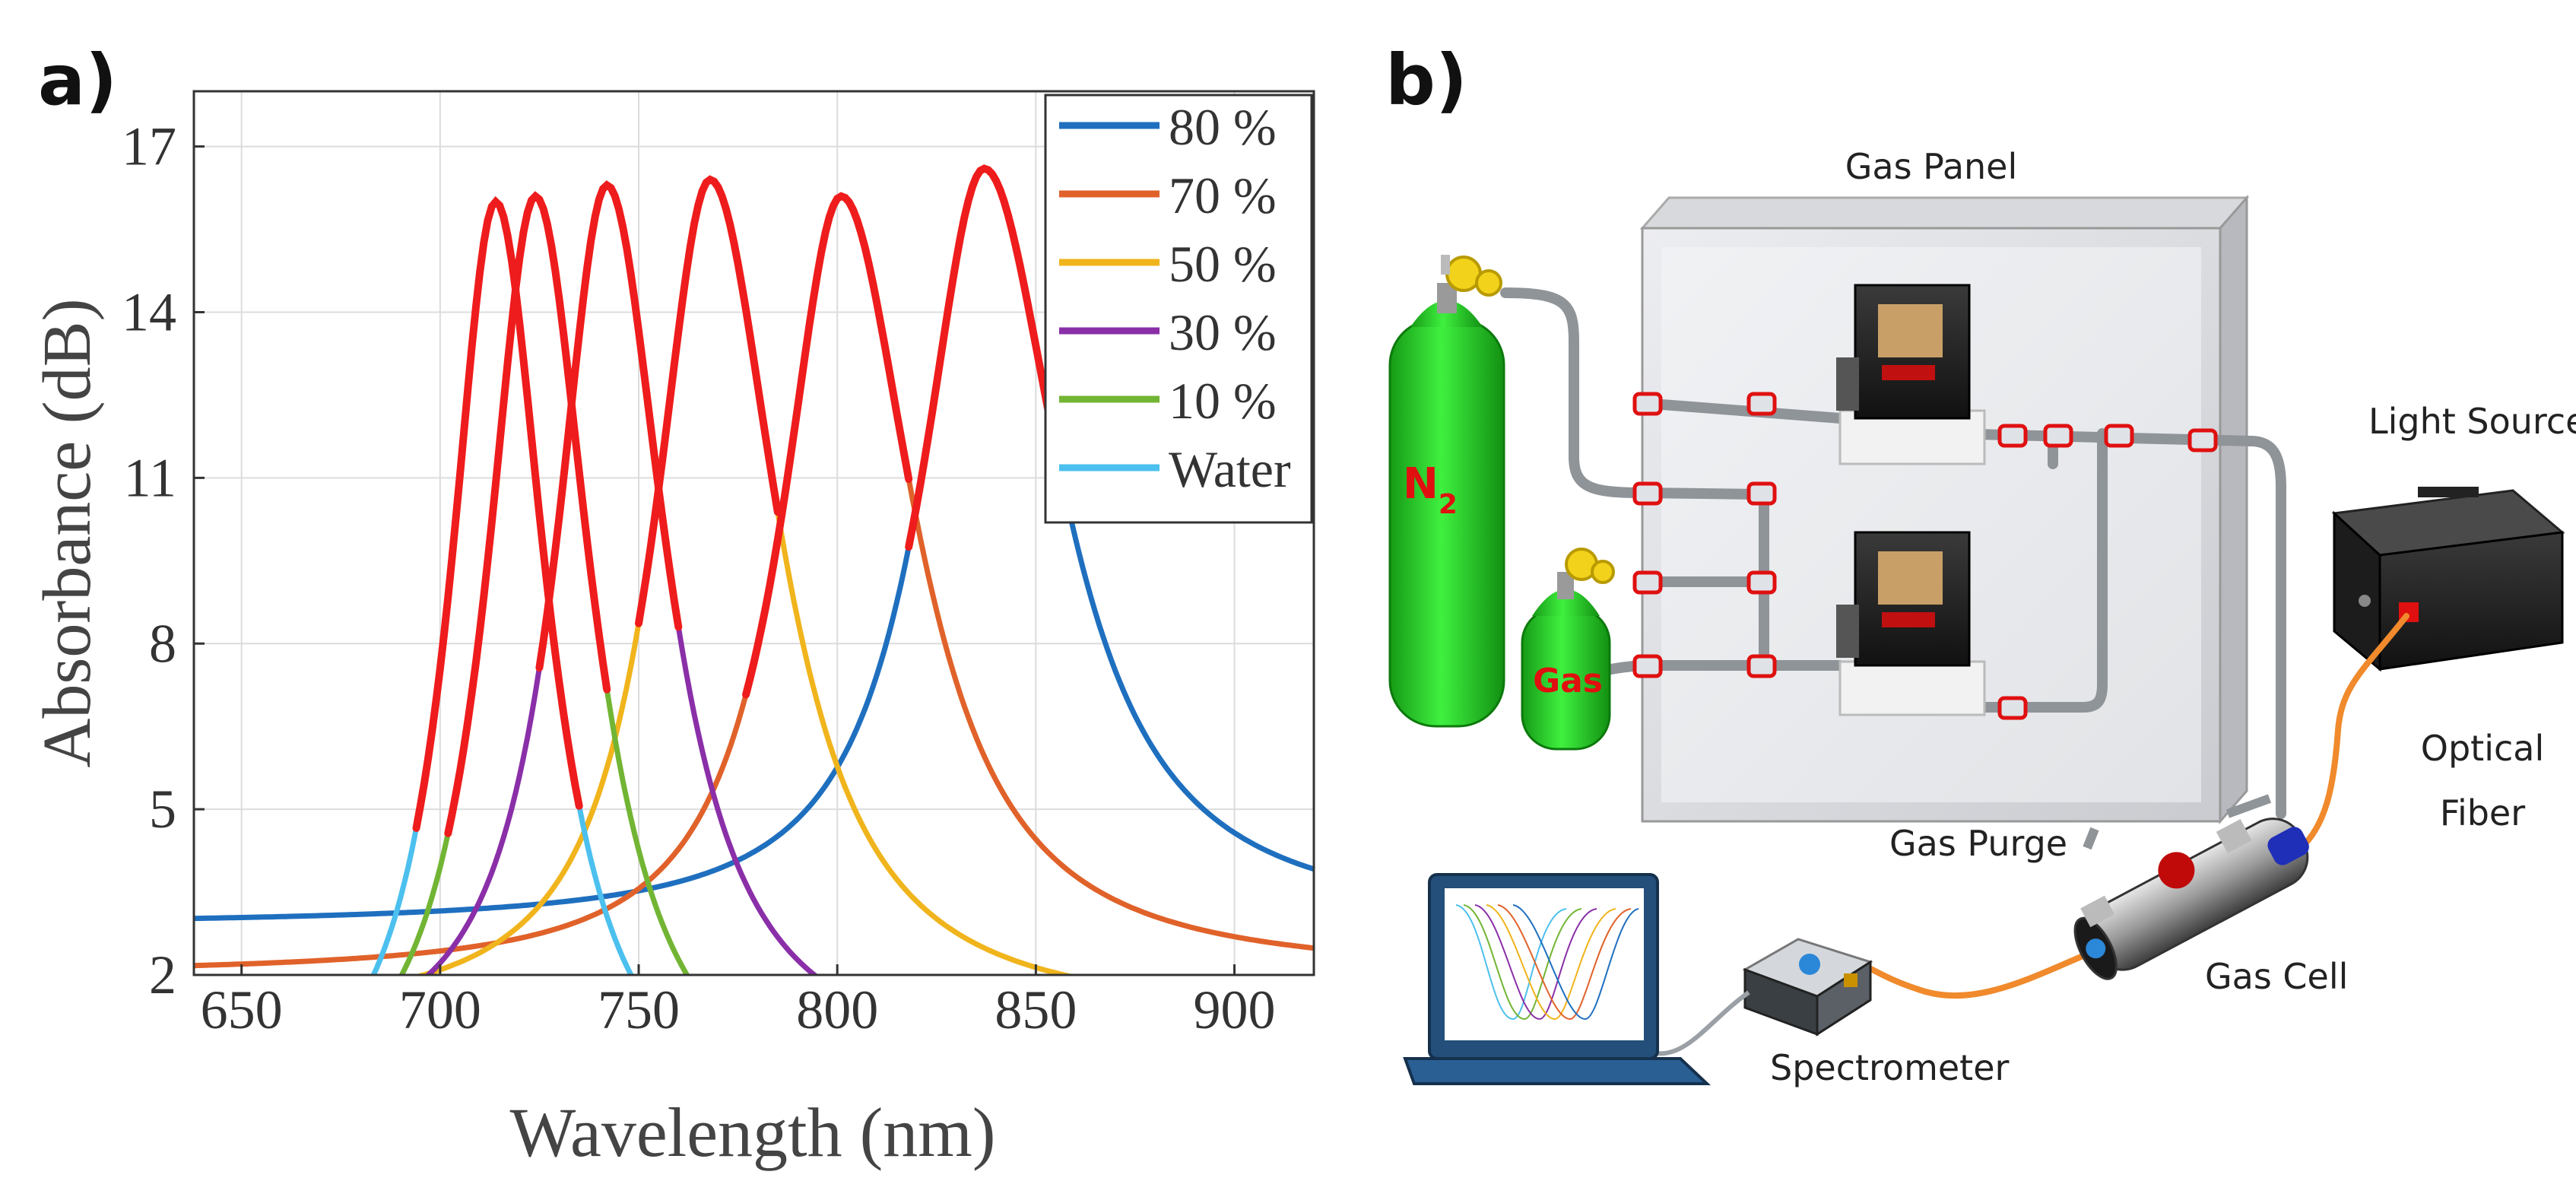 This screenshot has width=2576, height=1197. I want to click on gas-cell-label: Gas Cell, so click(2276, 977).